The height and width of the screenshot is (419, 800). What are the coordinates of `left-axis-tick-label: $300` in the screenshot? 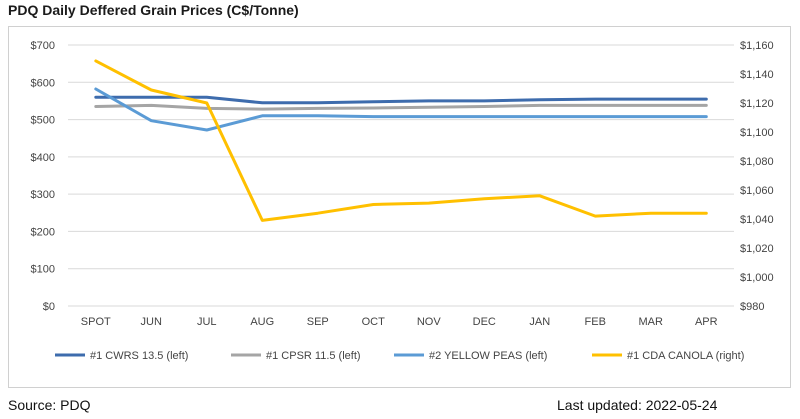 It's located at (43, 195).